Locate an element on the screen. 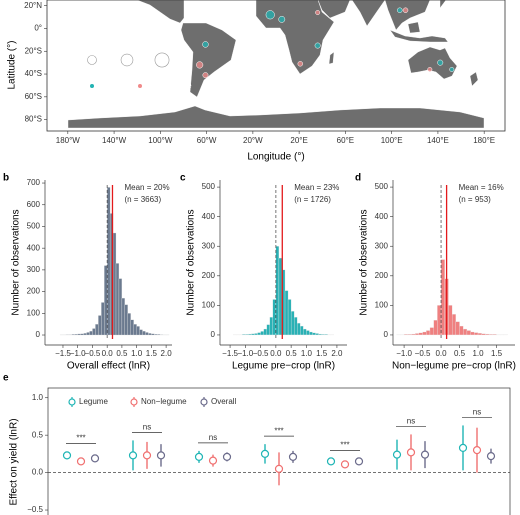 The width and height of the screenshot is (520, 515). x-tick-label: 140°E is located at coordinates (438, 140).